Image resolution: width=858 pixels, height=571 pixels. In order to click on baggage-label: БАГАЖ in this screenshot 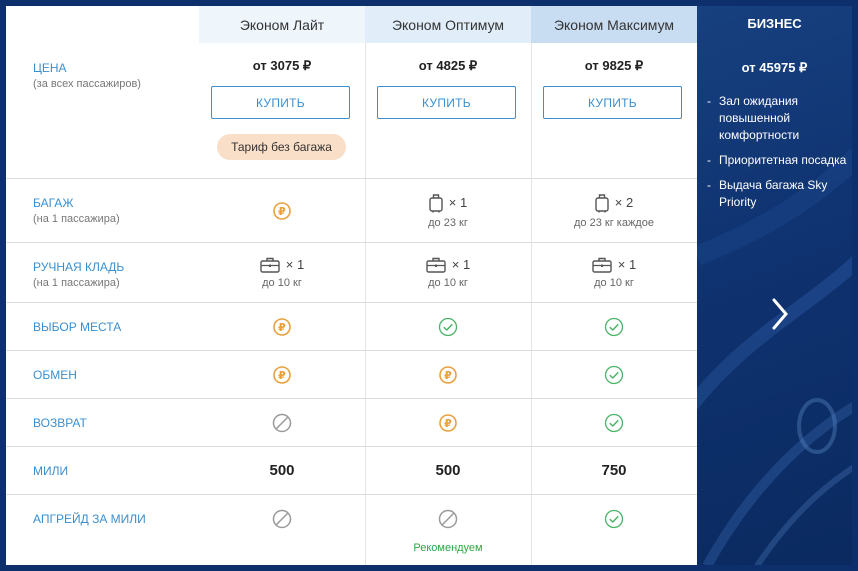, I will do `click(53, 203)`.